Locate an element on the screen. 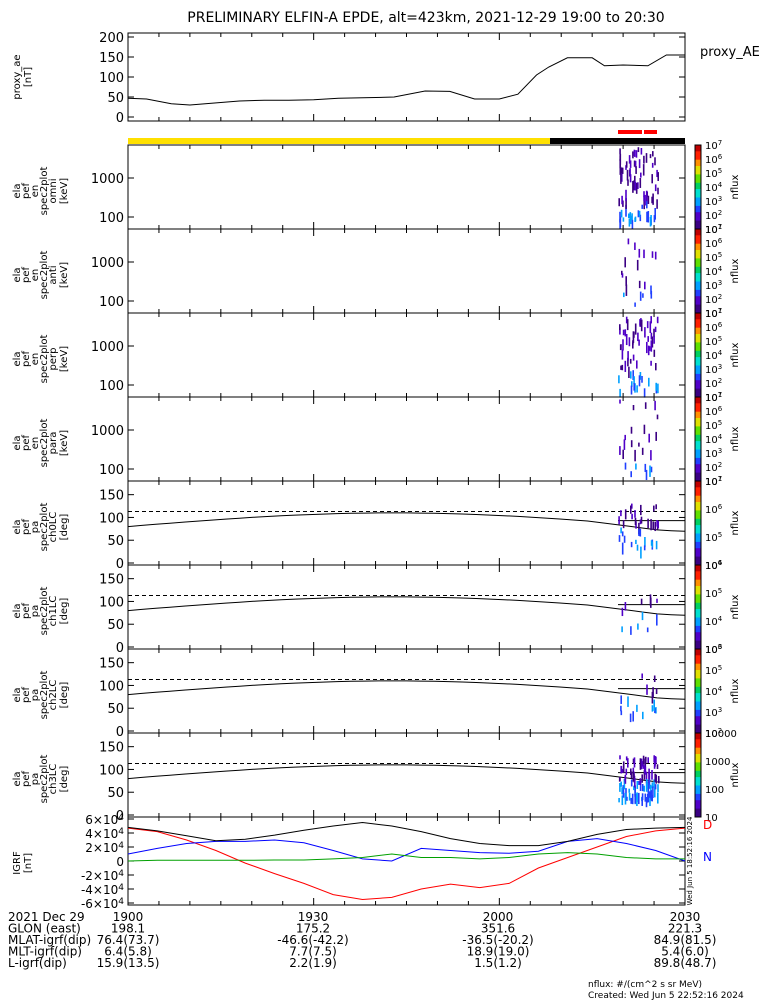  spectrogram-frame-para is located at coordinates (406, 439).